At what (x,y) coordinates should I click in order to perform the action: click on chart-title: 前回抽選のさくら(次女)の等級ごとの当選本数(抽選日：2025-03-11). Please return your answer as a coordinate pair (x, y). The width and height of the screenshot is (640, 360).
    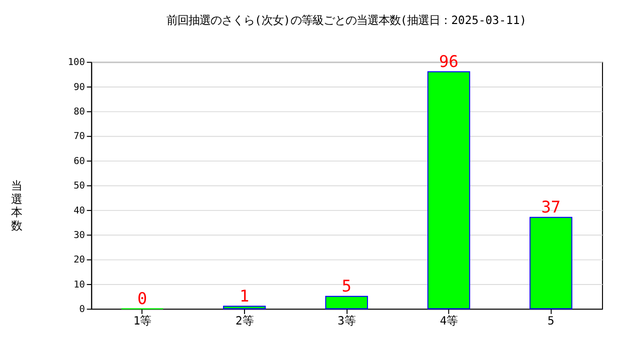
    Looking at the image, I should click on (346, 20).